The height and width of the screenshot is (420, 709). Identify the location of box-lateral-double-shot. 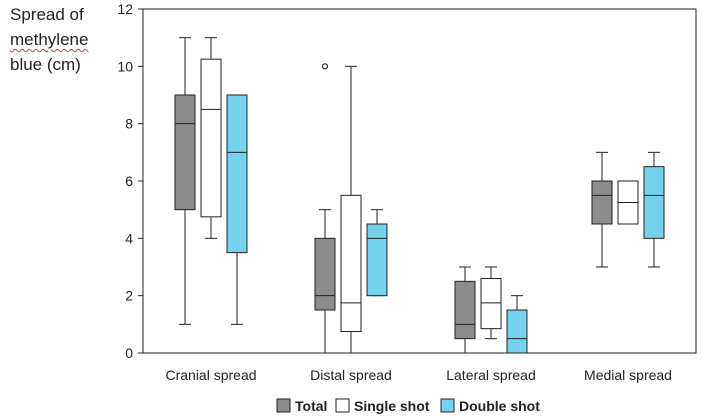
(517, 324).